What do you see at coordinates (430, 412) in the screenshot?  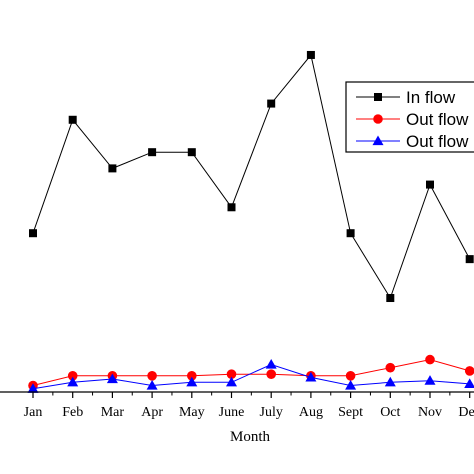 I see `x-tick-label-nov: Nov` at bounding box center [430, 412].